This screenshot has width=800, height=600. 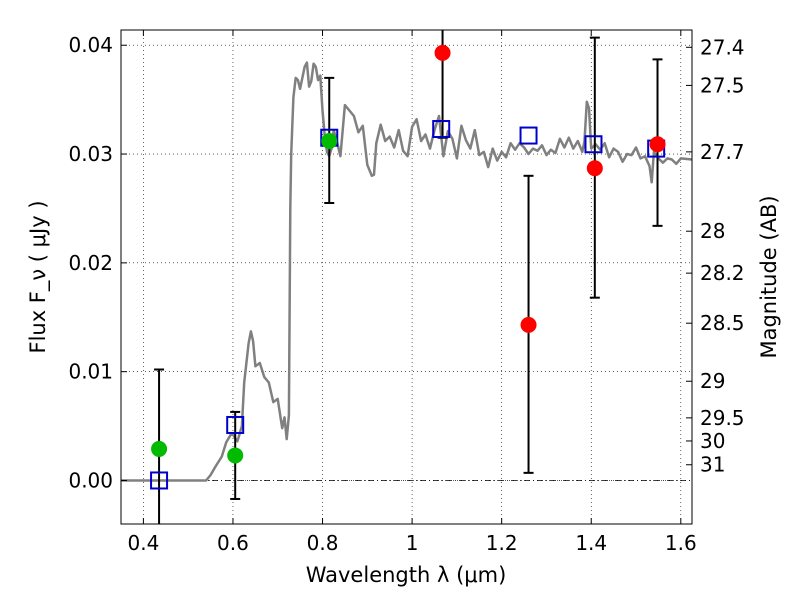 I want to click on y-tick-label: 0.00, so click(x=90, y=480).